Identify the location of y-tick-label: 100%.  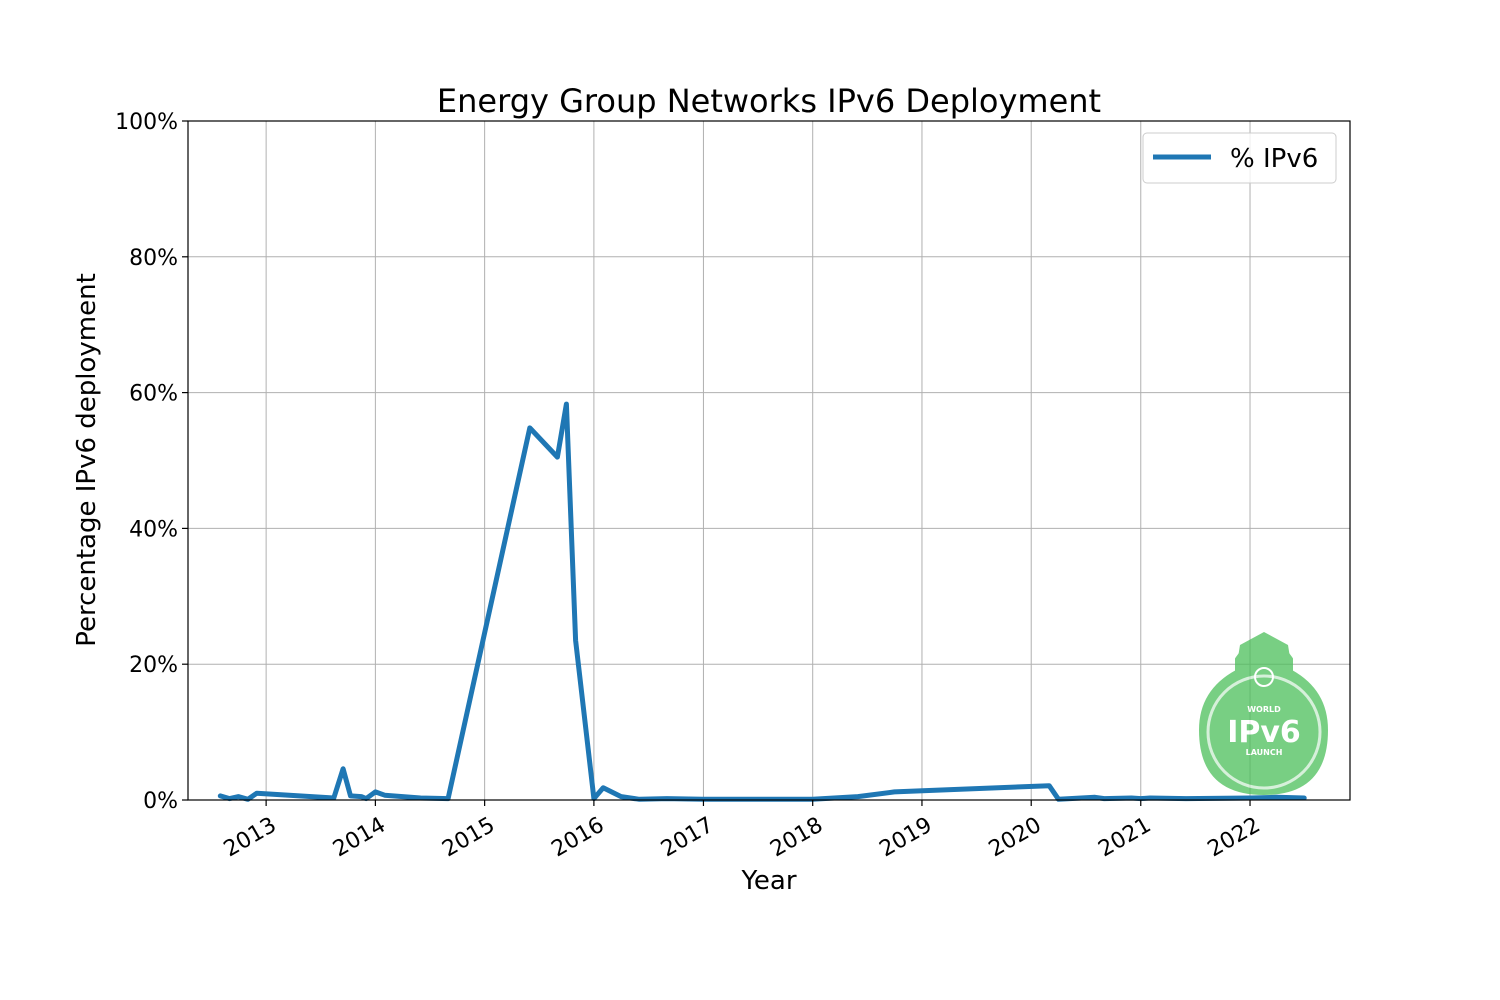
(146, 122).